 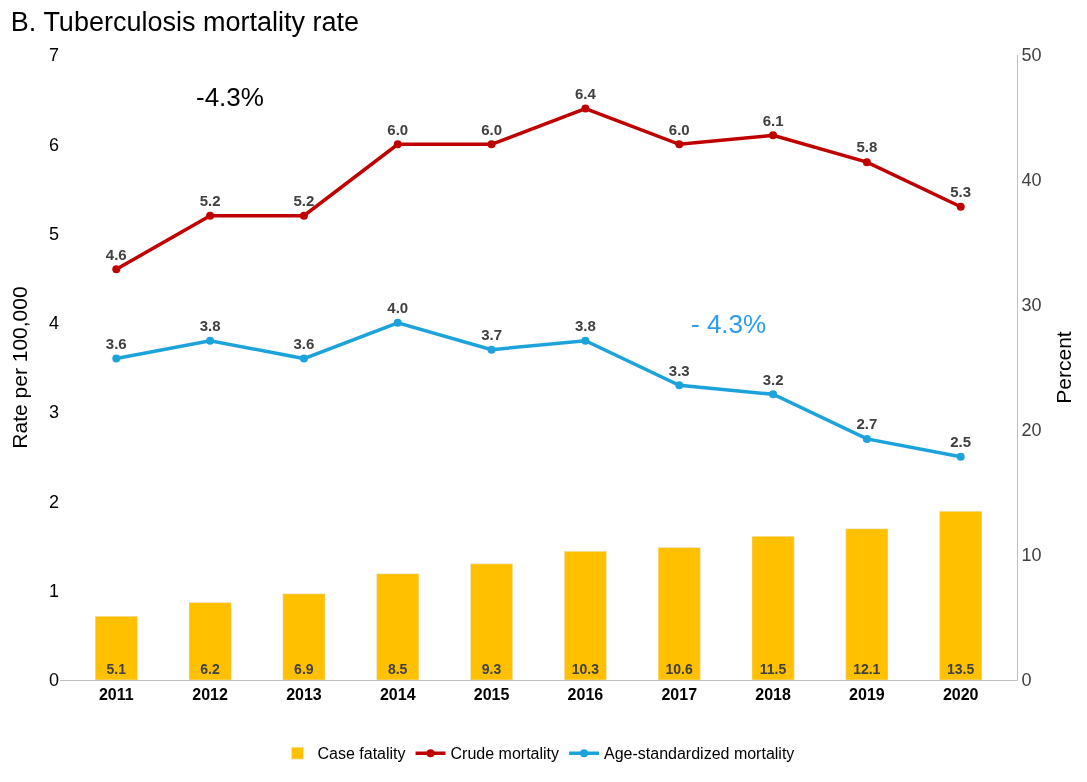 I want to click on data-label: 10.6, so click(x=679, y=669).